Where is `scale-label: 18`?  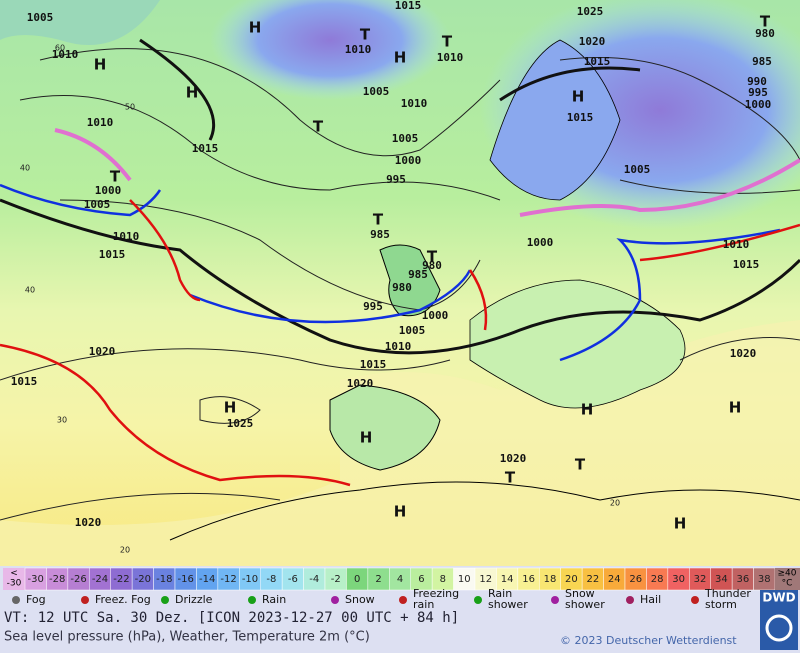 scale-label: 18 is located at coordinates (550, 579).